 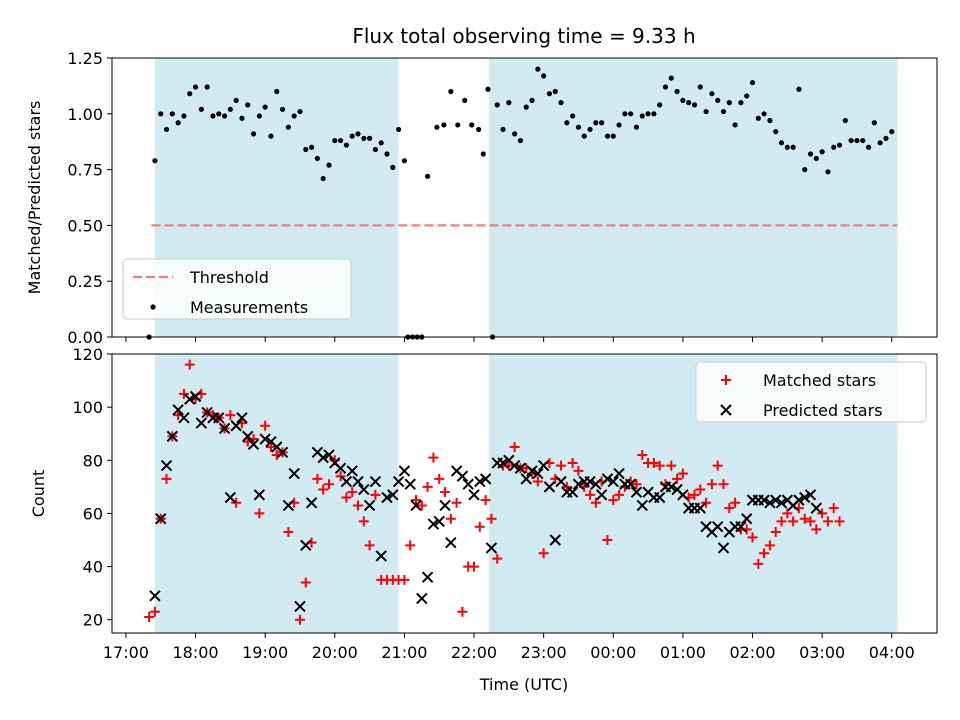 I want to click on x-tick-label: 02:00, so click(x=752, y=652).